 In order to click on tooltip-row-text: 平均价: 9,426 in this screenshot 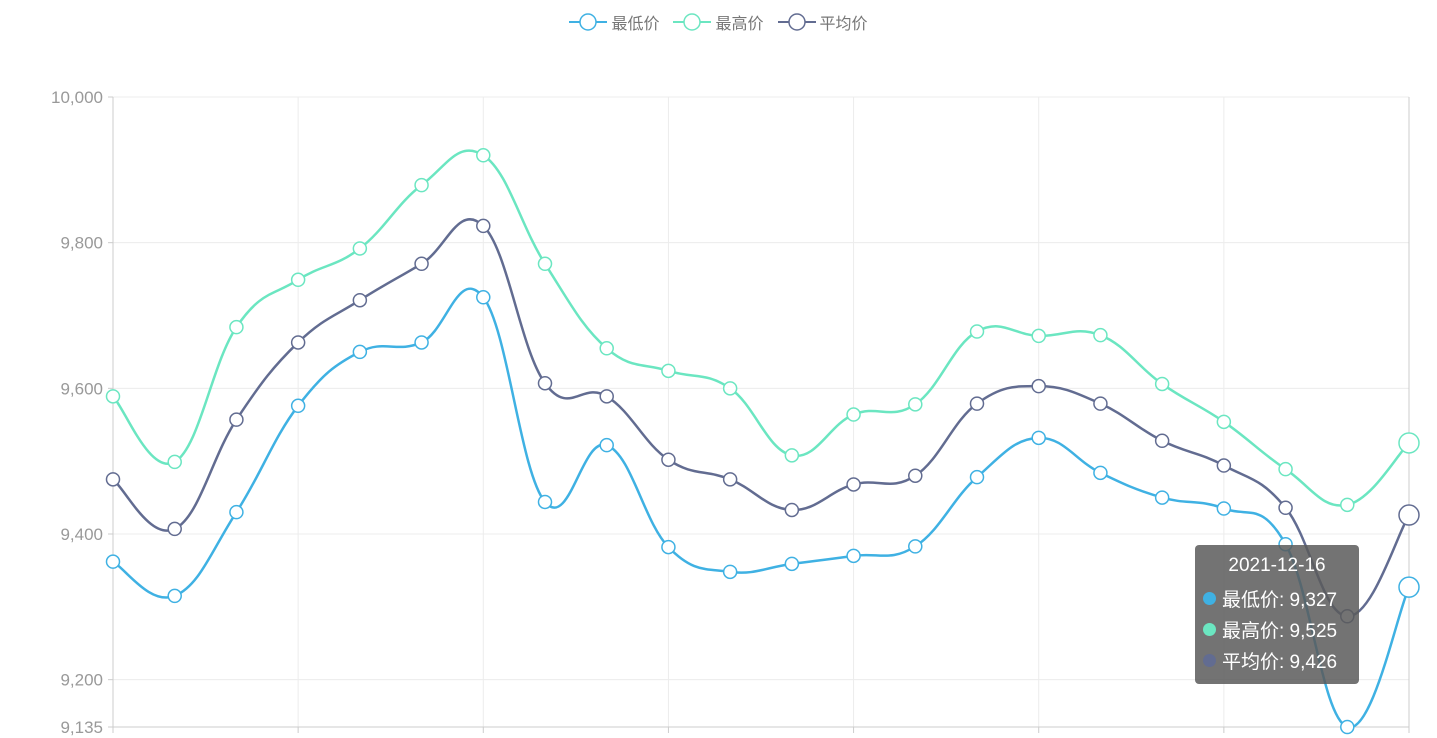, I will do `click(1280, 662)`.